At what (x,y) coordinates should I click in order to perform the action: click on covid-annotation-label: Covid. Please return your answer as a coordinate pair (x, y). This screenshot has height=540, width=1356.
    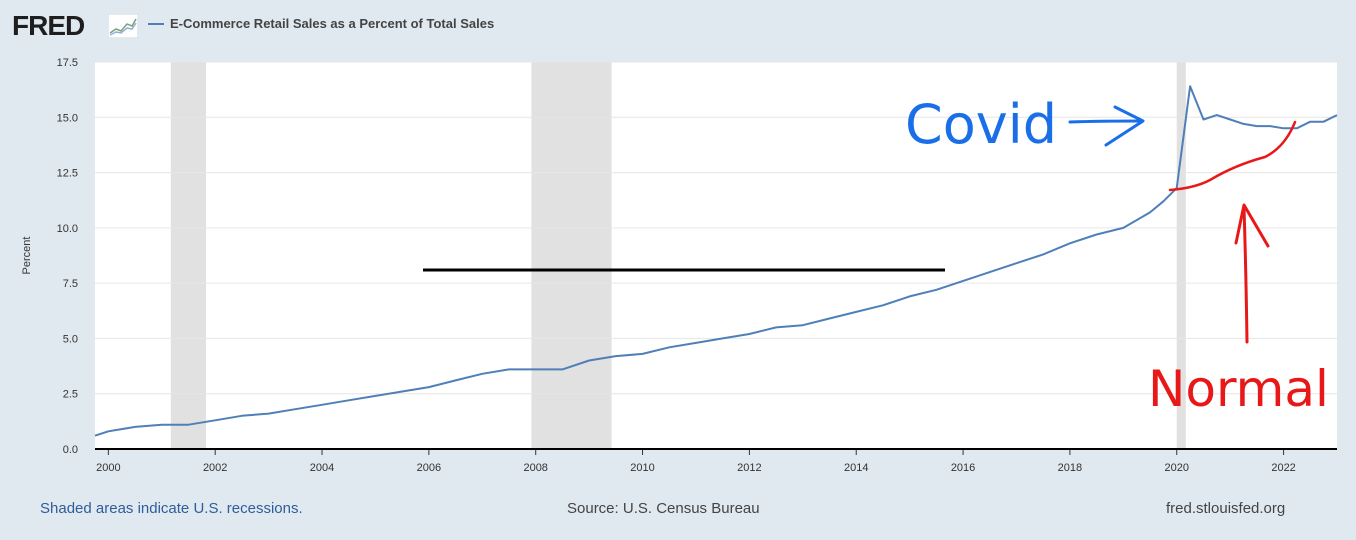
    Looking at the image, I should click on (981, 124).